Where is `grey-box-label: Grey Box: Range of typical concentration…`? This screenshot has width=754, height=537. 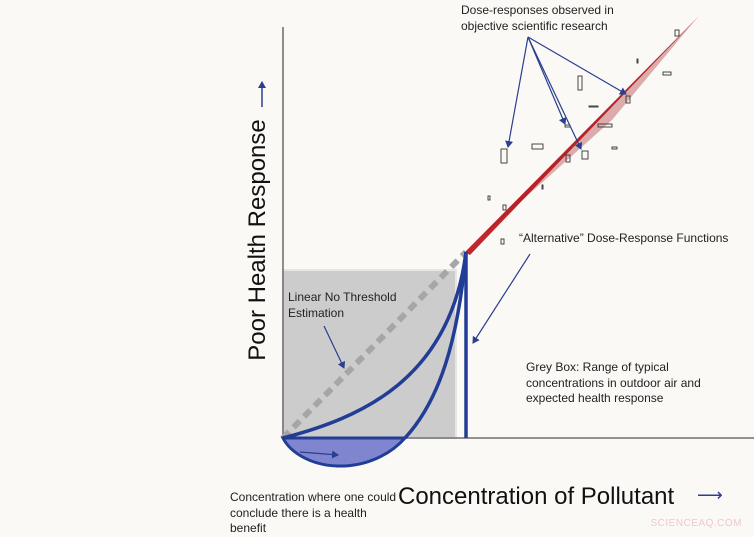 grey-box-label: Grey Box: Range of typical concentration… is located at coordinates (613, 383).